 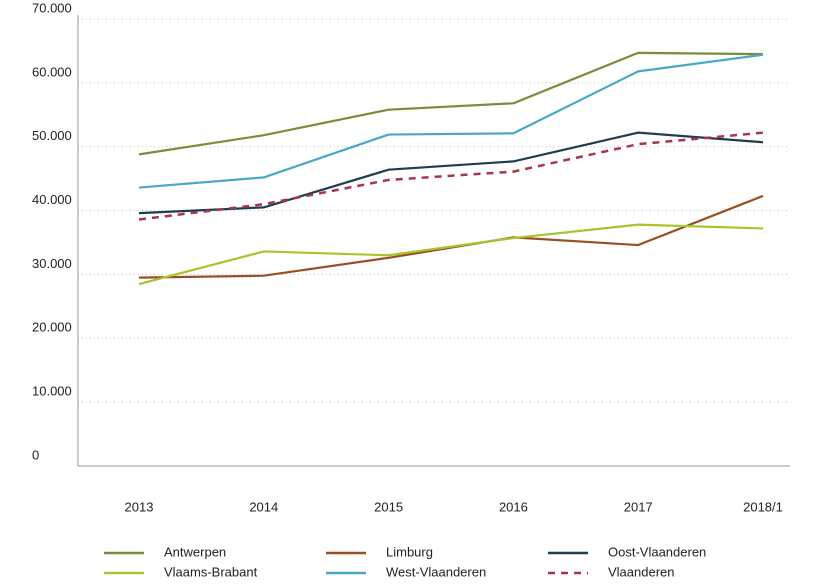 What do you see at coordinates (657, 551) in the screenshot?
I see `legend-label: Oost-Vlaanderen` at bounding box center [657, 551].